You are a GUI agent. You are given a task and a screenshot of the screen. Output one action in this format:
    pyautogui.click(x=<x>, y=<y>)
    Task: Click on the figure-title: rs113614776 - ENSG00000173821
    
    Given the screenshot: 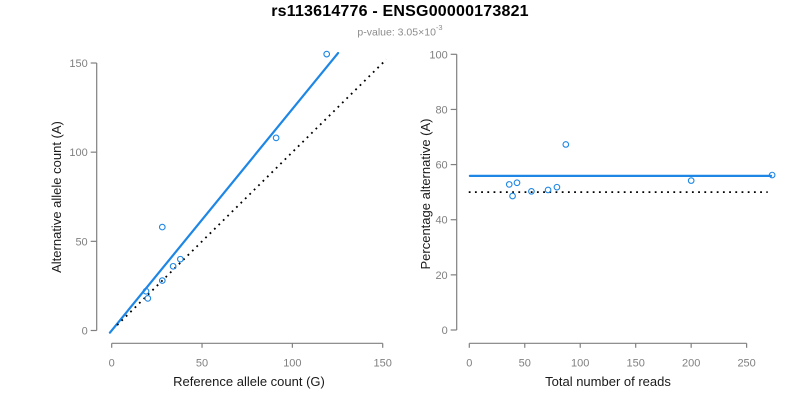 What is the action you would take?
    pyautogui.click(x=400, y=11)
    